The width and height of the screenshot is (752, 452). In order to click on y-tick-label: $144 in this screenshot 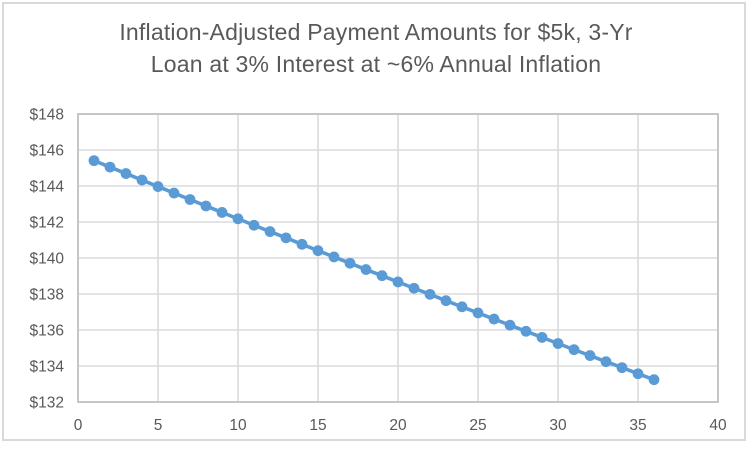, I will do `click(47, 187)`.